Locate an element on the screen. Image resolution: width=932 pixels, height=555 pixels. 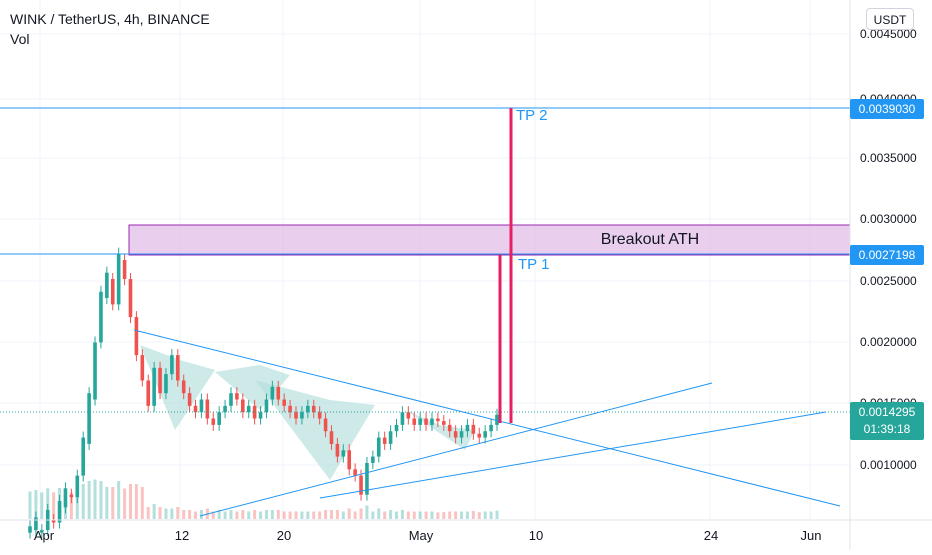
last-price-text: 0.0014295 is located at coordinates (887, 412).